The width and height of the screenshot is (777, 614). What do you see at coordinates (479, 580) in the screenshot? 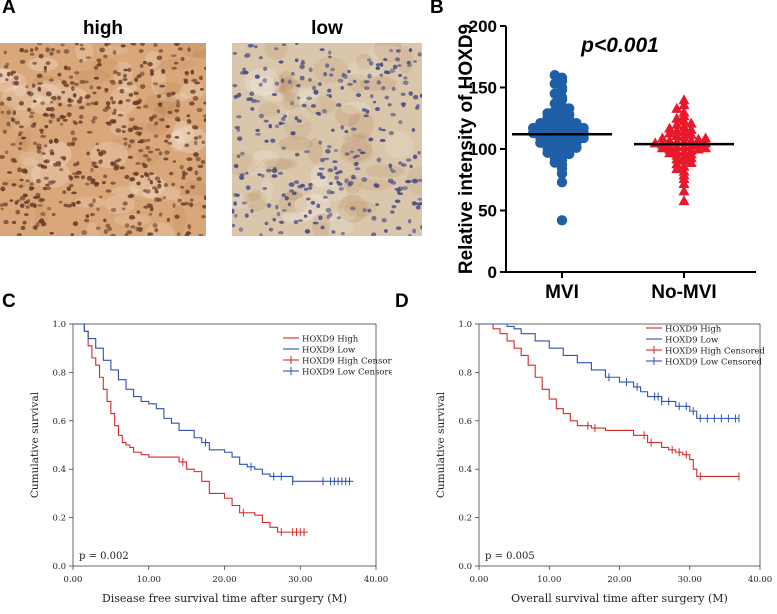
I see `x-tick-label: 0.00` at bounding box center [479, 580].